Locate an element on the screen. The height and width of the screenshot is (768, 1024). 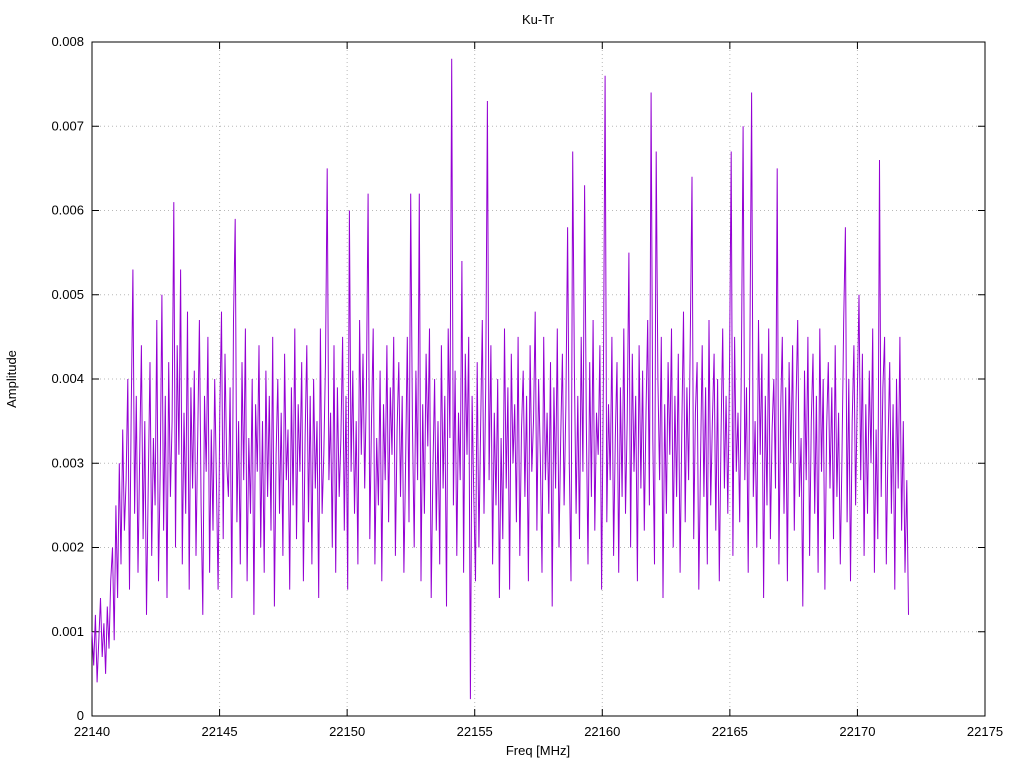
y-tick-label: 0.002 is located at coordinates (67, 547).